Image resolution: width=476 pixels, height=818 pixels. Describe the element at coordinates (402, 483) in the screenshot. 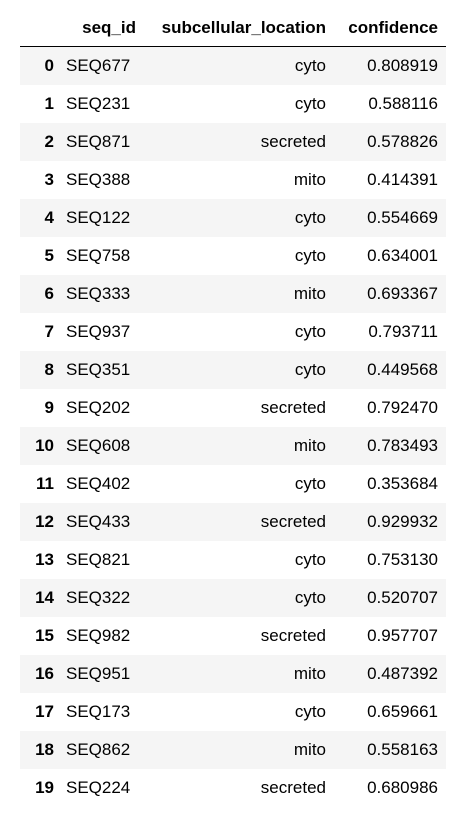

I see `cell-confidence: 0.353684` at that location.